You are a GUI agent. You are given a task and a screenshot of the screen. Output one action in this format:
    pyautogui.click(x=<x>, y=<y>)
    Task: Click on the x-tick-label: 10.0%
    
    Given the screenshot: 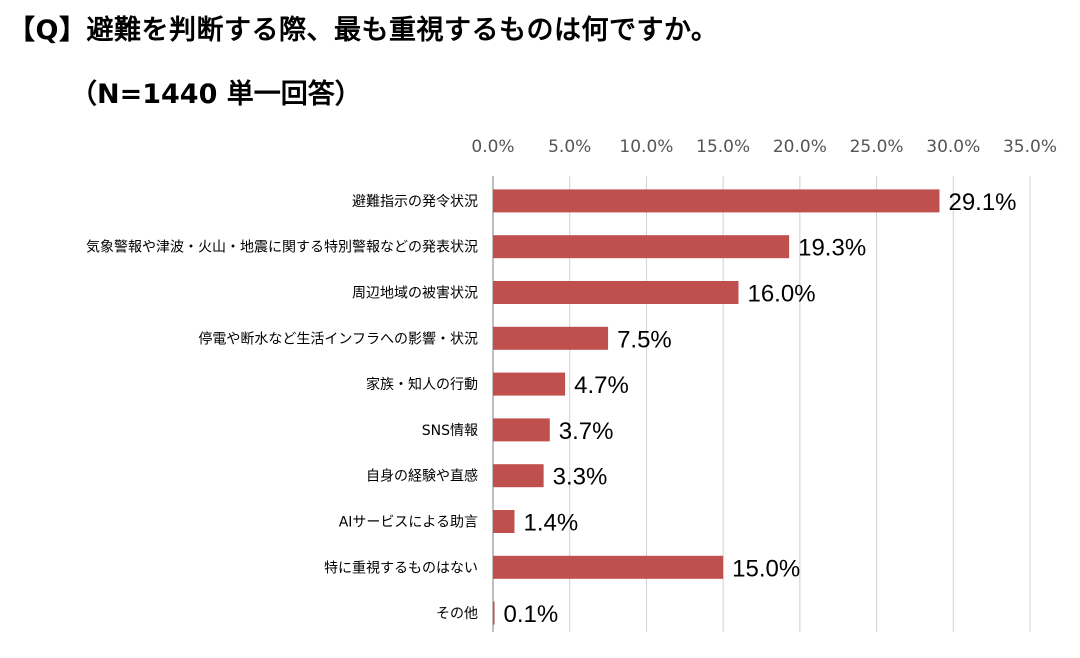 What is the action you would take?
    pyautogui.click(x=646, y=147)
    